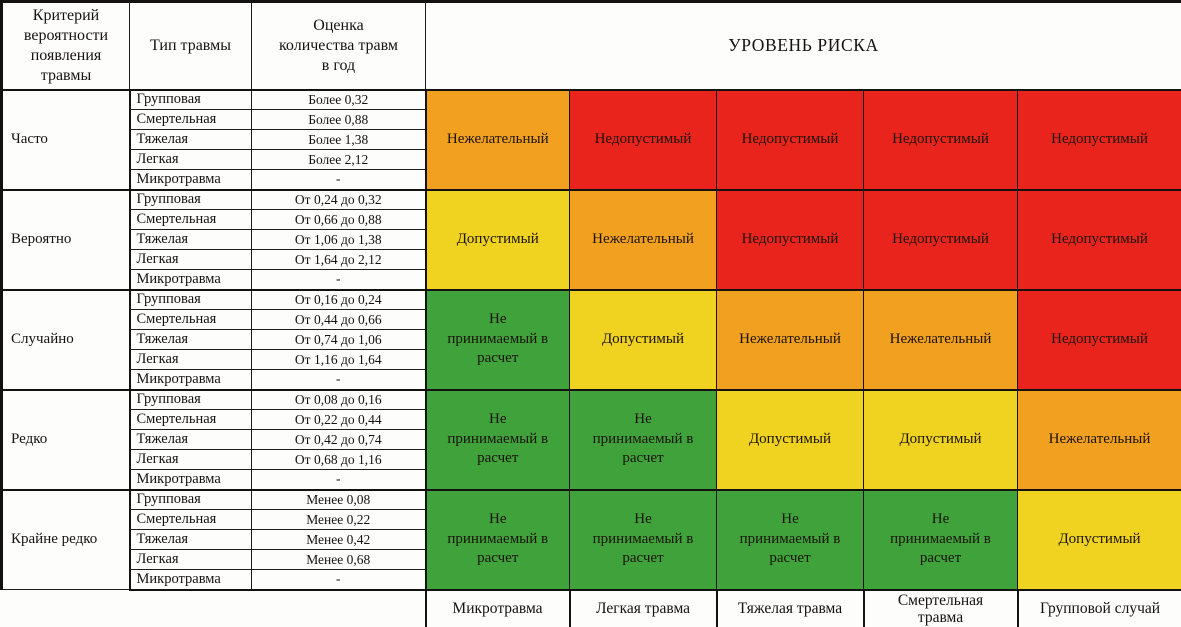  What do you see at coordinates (339, 99) in the screenshot?
I see `injury-estimate-cell: Более 0,32` at bounding box center [339, 99].